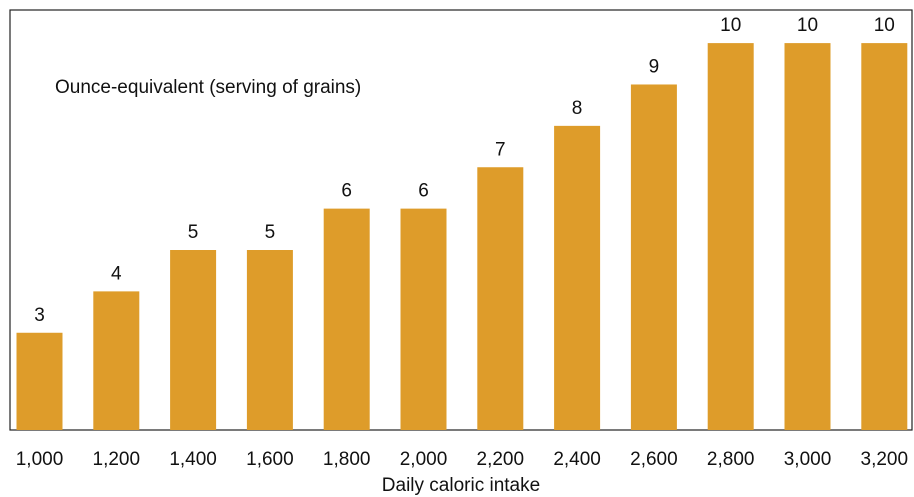  Describe the element at coordinates (208, 87) in the screenshot. I see `annotation: Ounce-equivalent (serving of grains)` at that location.